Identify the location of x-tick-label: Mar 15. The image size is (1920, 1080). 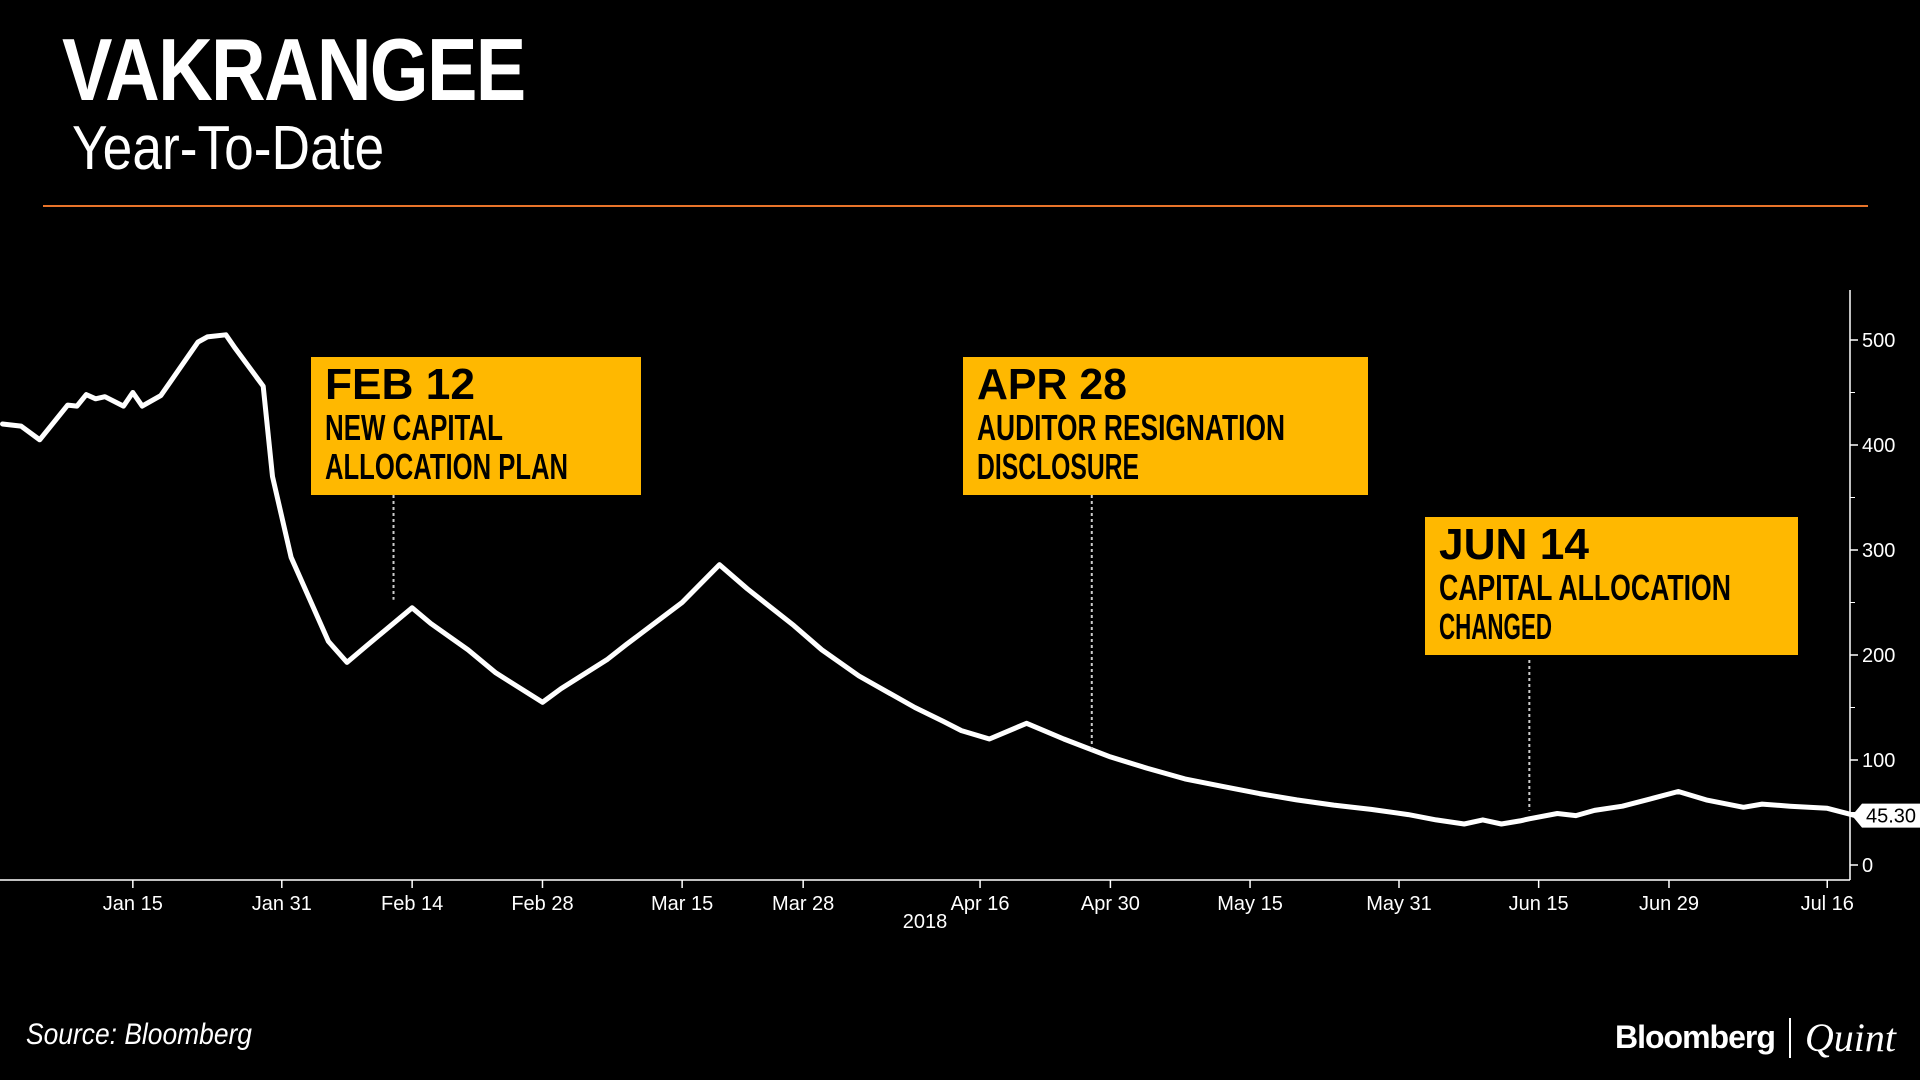
(682, 904).